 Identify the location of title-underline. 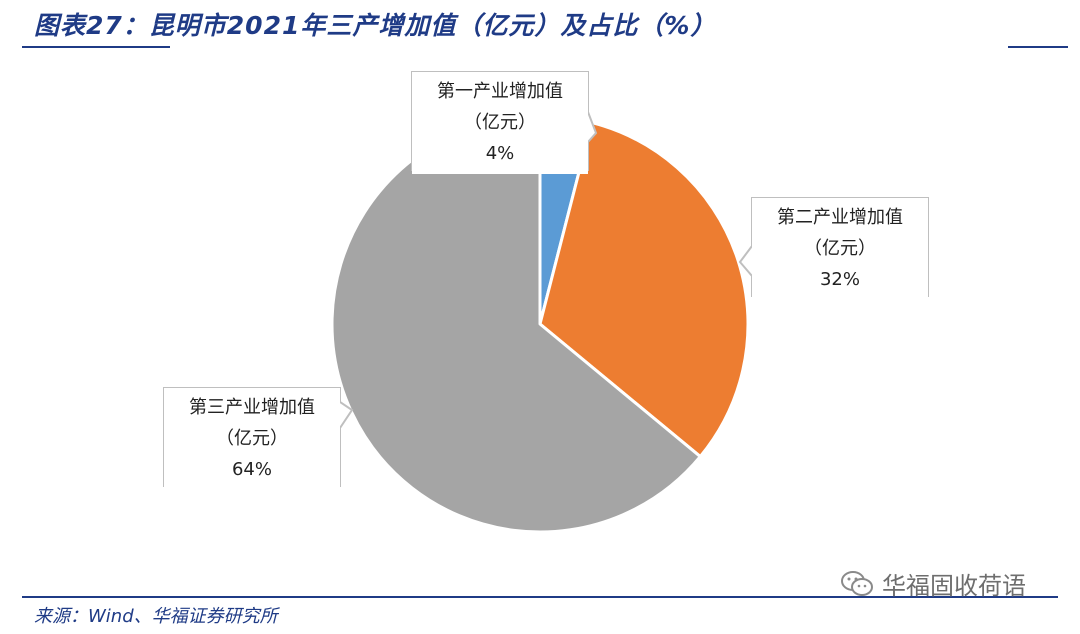
(96, 47).